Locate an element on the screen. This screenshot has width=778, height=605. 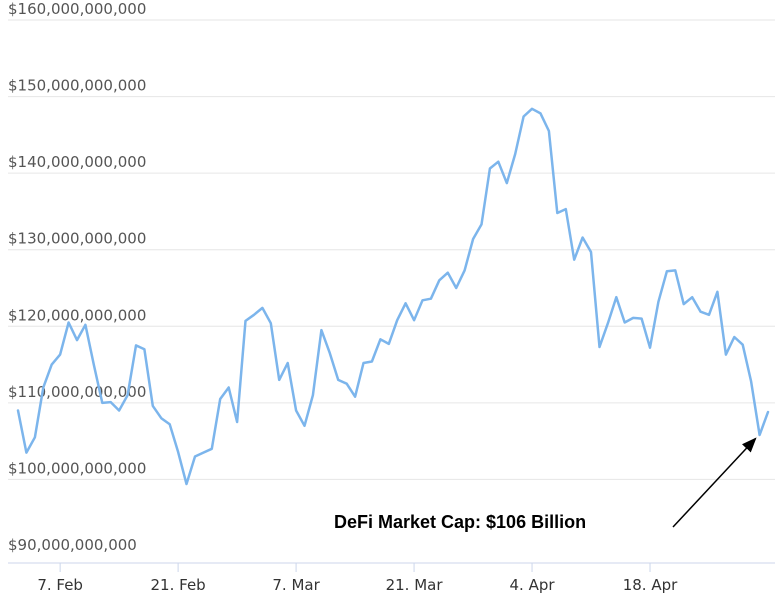
y-tick-label: $120,000,000,000 is located at coordinates (77, 315).